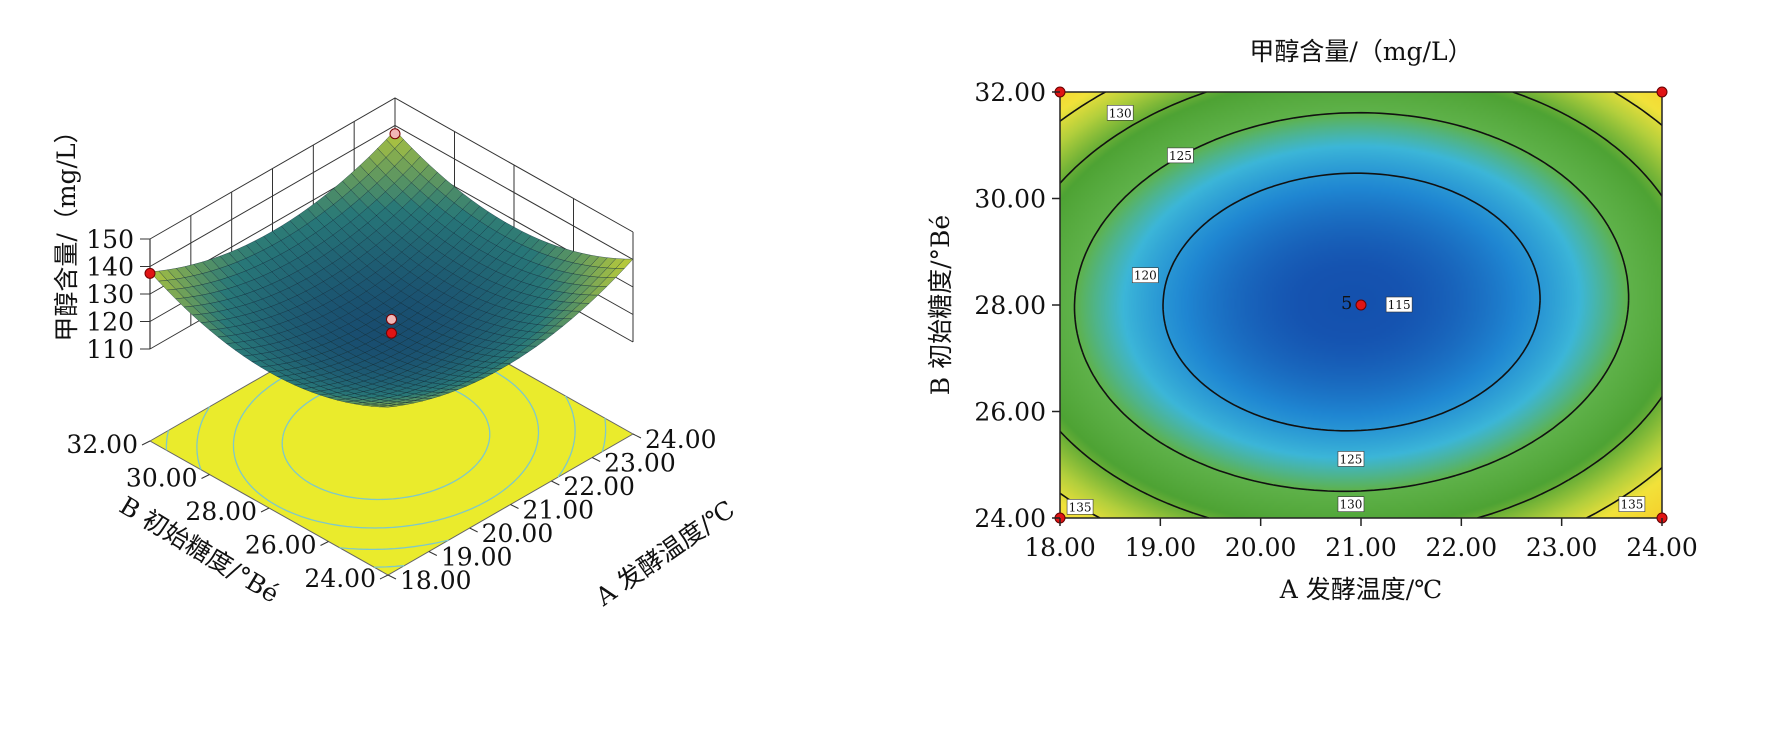 This screenshot has height=740, width=1791. Describe the element at coordinates (110, 294) in the screenshot. I see `surface-z-tick-label: 130` at that location.